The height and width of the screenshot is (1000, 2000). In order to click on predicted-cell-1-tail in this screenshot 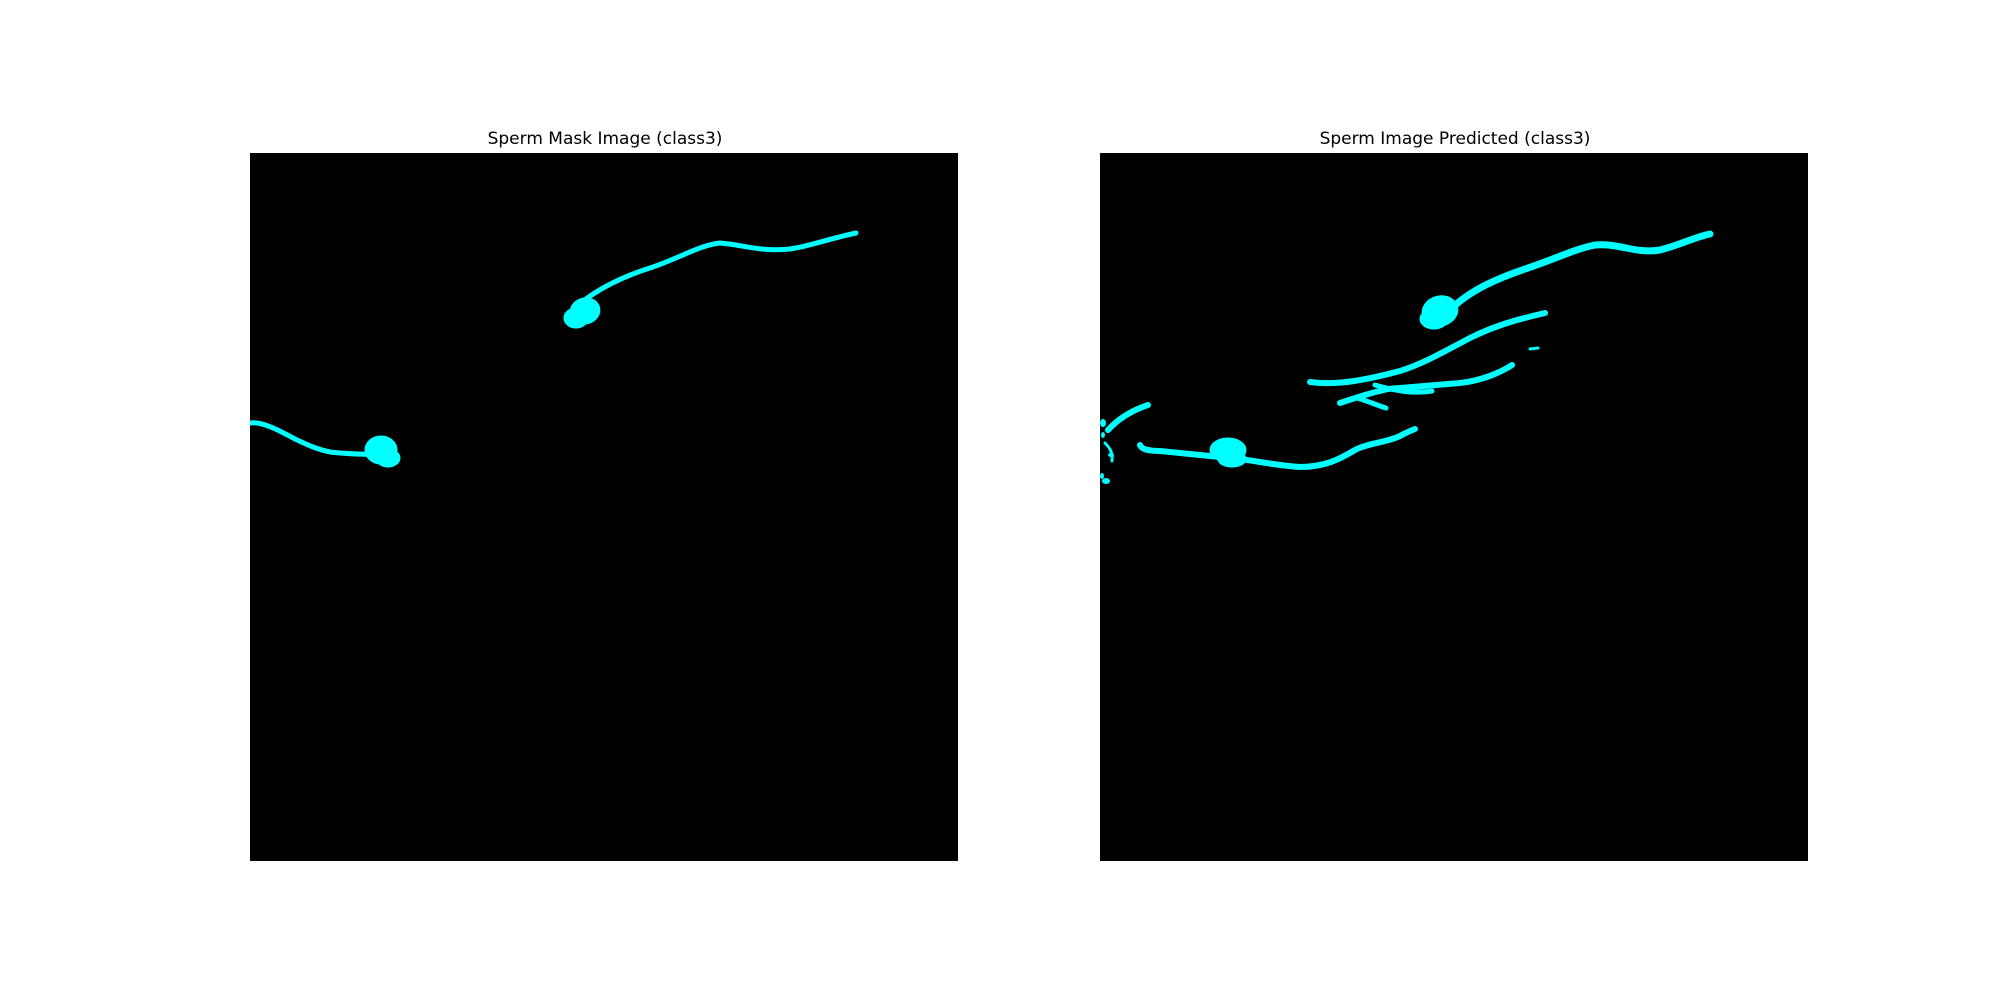, I will do `click(1580, 272)`.